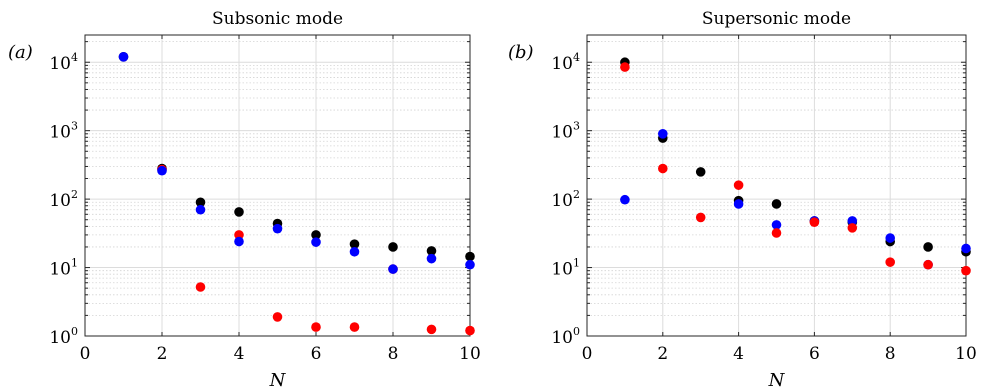  What do you see at coordinates (776, 19) in the screenshot?
I see `chart-title: Supersonic mode` at bounding box center [776, 19].